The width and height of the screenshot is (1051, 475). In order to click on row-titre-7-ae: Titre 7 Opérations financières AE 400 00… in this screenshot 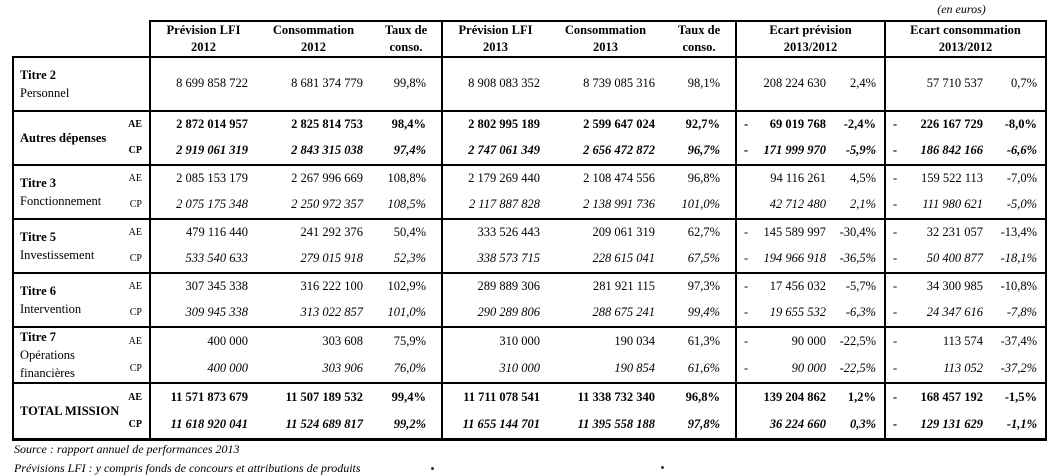, I will do `click(530, 354)`.